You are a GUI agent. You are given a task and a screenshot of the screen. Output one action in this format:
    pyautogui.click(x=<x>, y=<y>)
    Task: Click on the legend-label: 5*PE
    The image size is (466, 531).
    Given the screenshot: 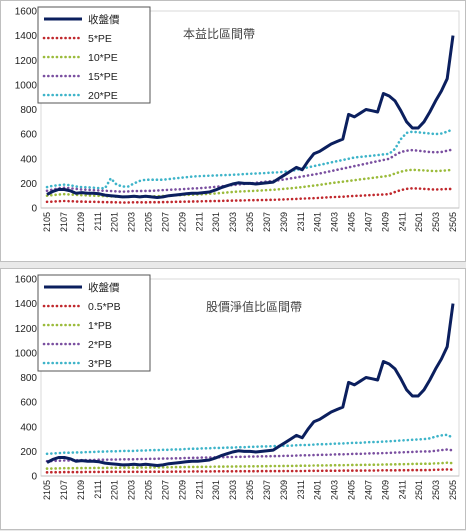 What is the action you would take?
    pyautogui.click(x=100, y=39)
    